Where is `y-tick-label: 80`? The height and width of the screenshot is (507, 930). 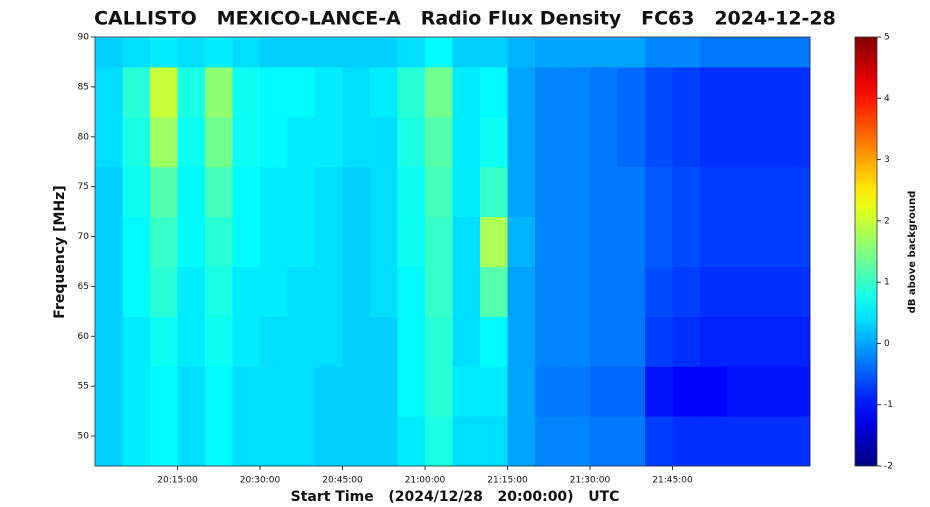
y-tick-label: 80 is located at coordinates (84, 137).